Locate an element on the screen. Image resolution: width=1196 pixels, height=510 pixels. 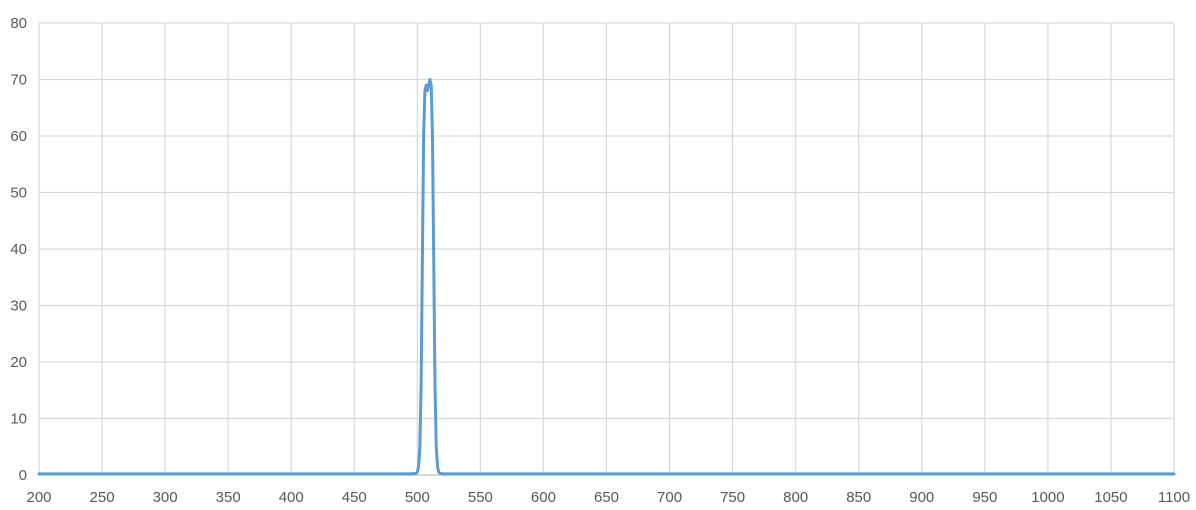
y-tick-label: 40 is located at coordinates (18, 249).